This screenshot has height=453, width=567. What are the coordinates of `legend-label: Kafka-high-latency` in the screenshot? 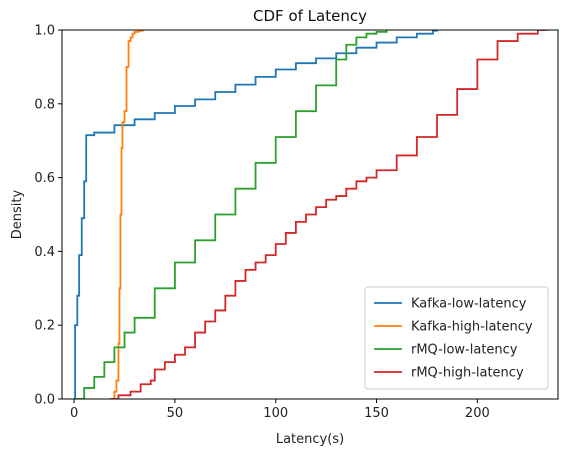 It's located at (472, 327).